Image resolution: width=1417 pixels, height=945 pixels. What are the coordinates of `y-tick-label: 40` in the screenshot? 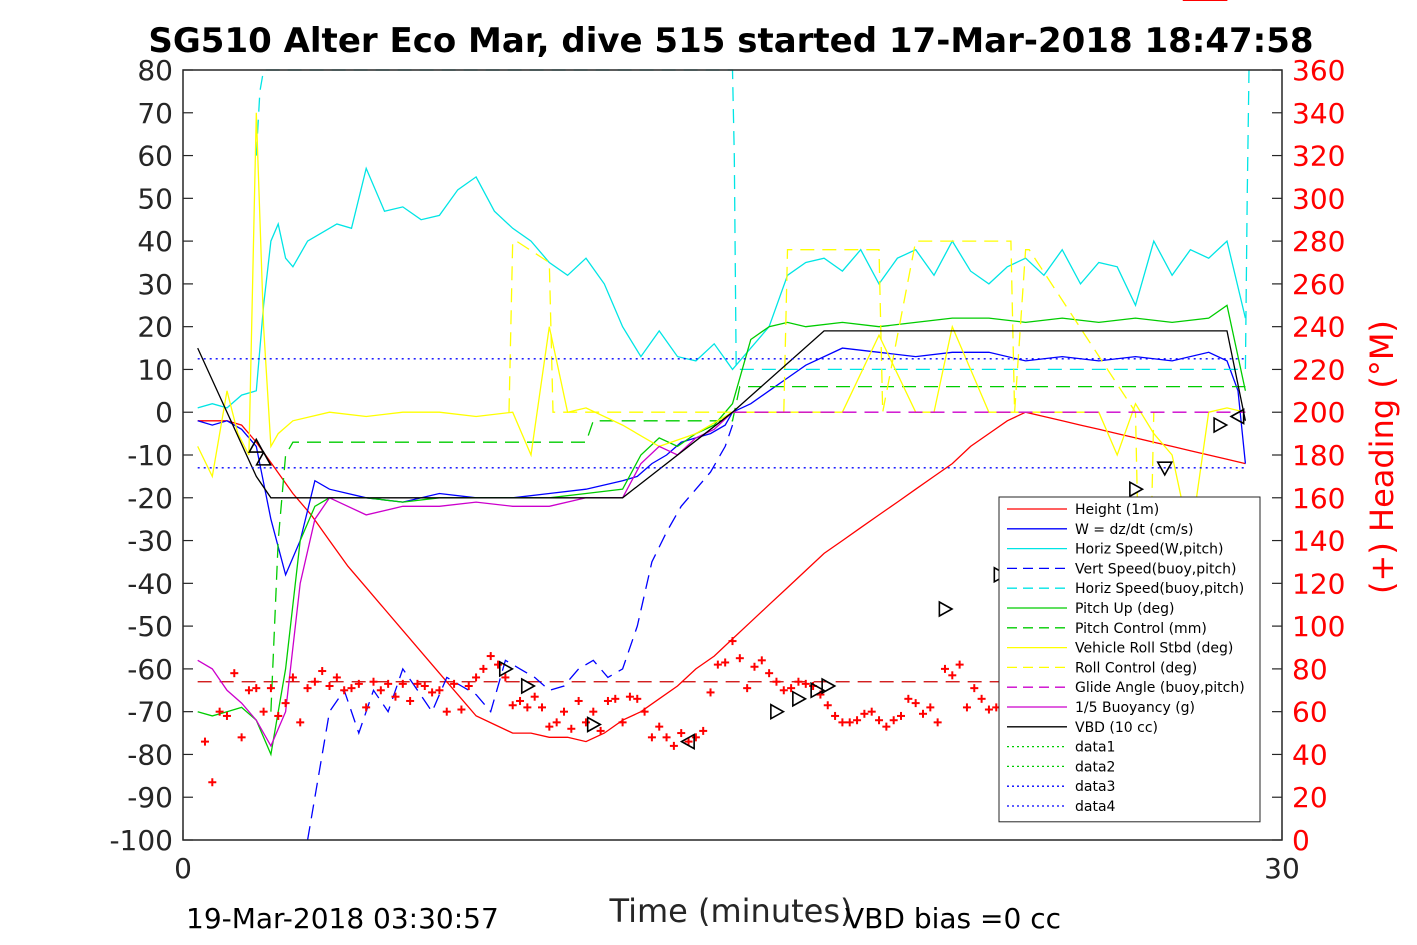 It's located at (155, 241).